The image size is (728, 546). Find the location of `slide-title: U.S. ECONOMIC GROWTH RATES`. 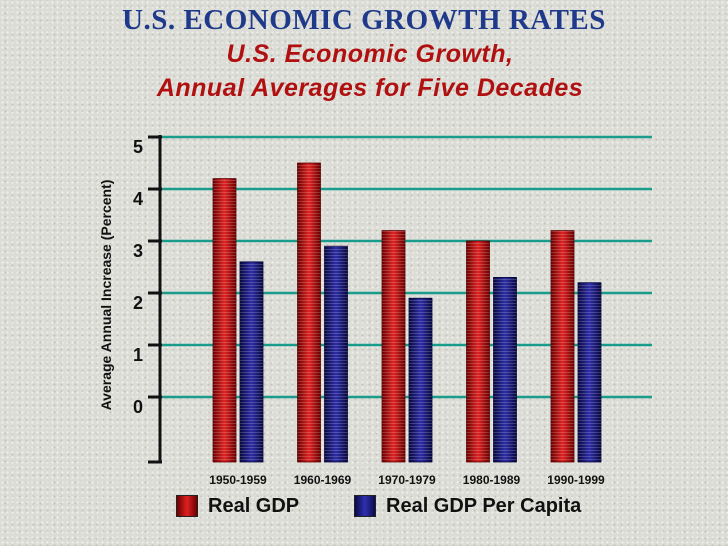

slide-title: U.S. ECONOMIC GROWTH RATES is located at coordinates (364, 20).